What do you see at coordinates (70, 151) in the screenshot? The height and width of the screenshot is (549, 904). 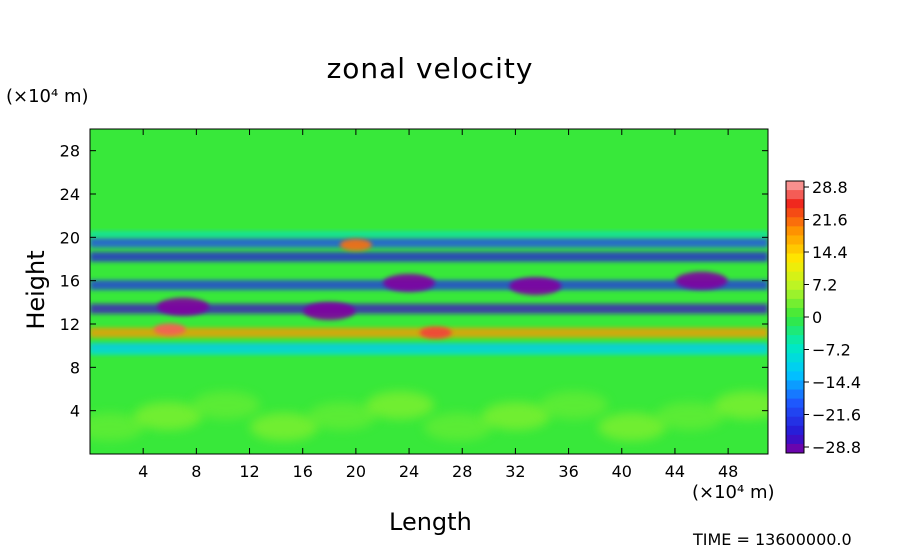 I see `y-tick-label: 28` at bounding box center [70, 151].